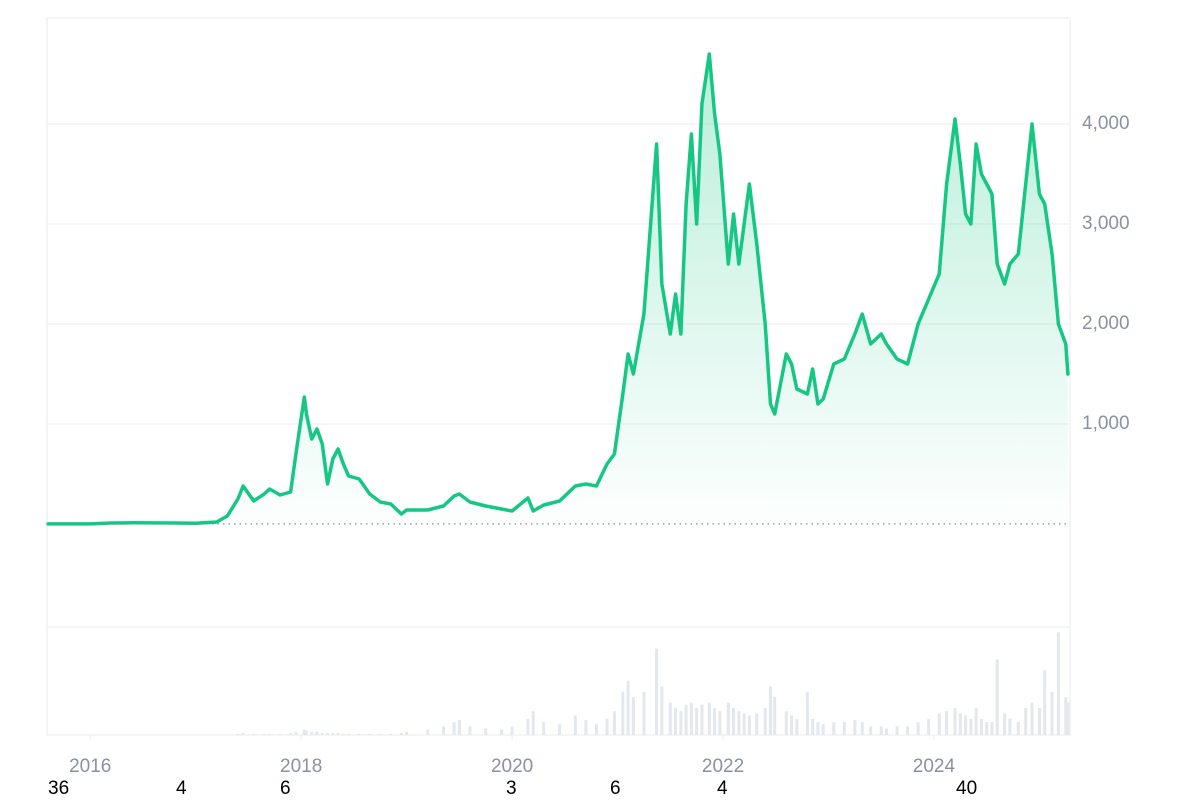 The width and height of the screenshot is (1200, 800). Describe the element at coordinates (1106, 123) in the screenshot. I see `y-tick-label: 4,000` at that location.